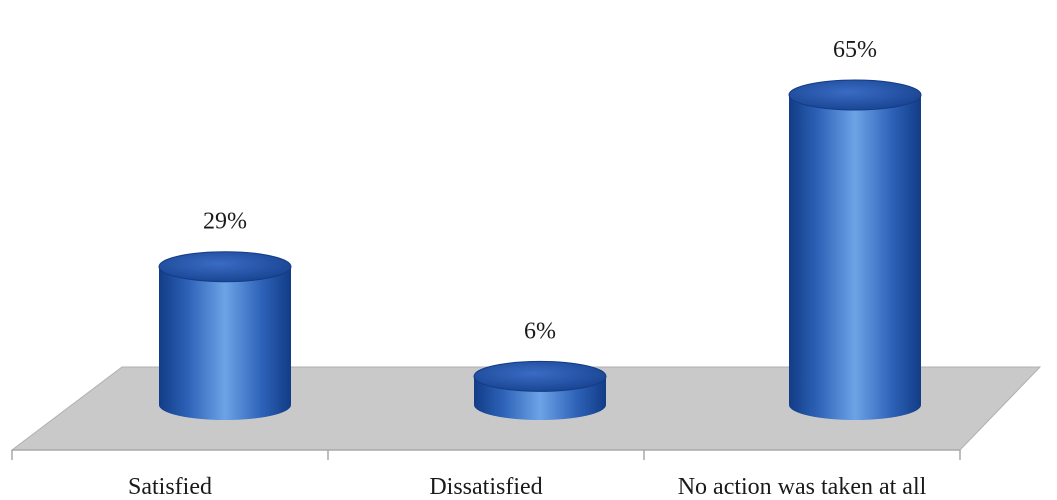 The width and height of the screenshot is (1057, 500). I want to click on bar-no-action-was-taken-at-all, so click(855, 249).